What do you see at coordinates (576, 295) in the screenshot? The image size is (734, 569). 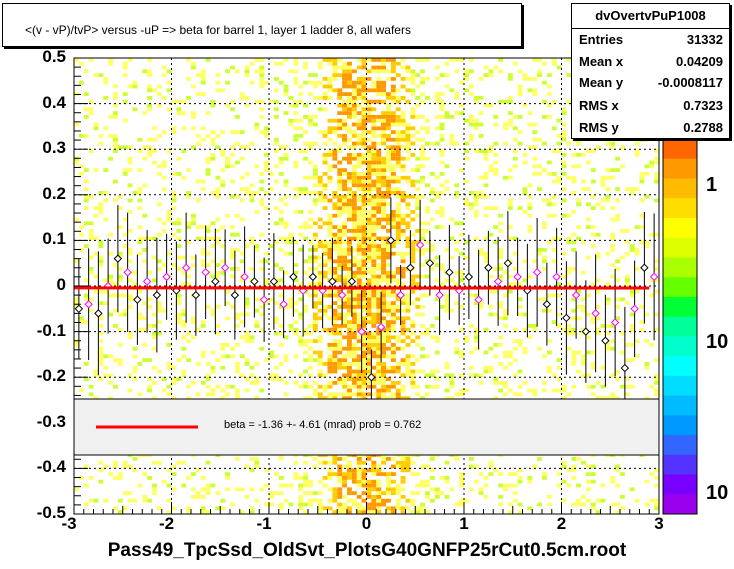 I see `profile-point-magenta` at bounding box center [576, 295].